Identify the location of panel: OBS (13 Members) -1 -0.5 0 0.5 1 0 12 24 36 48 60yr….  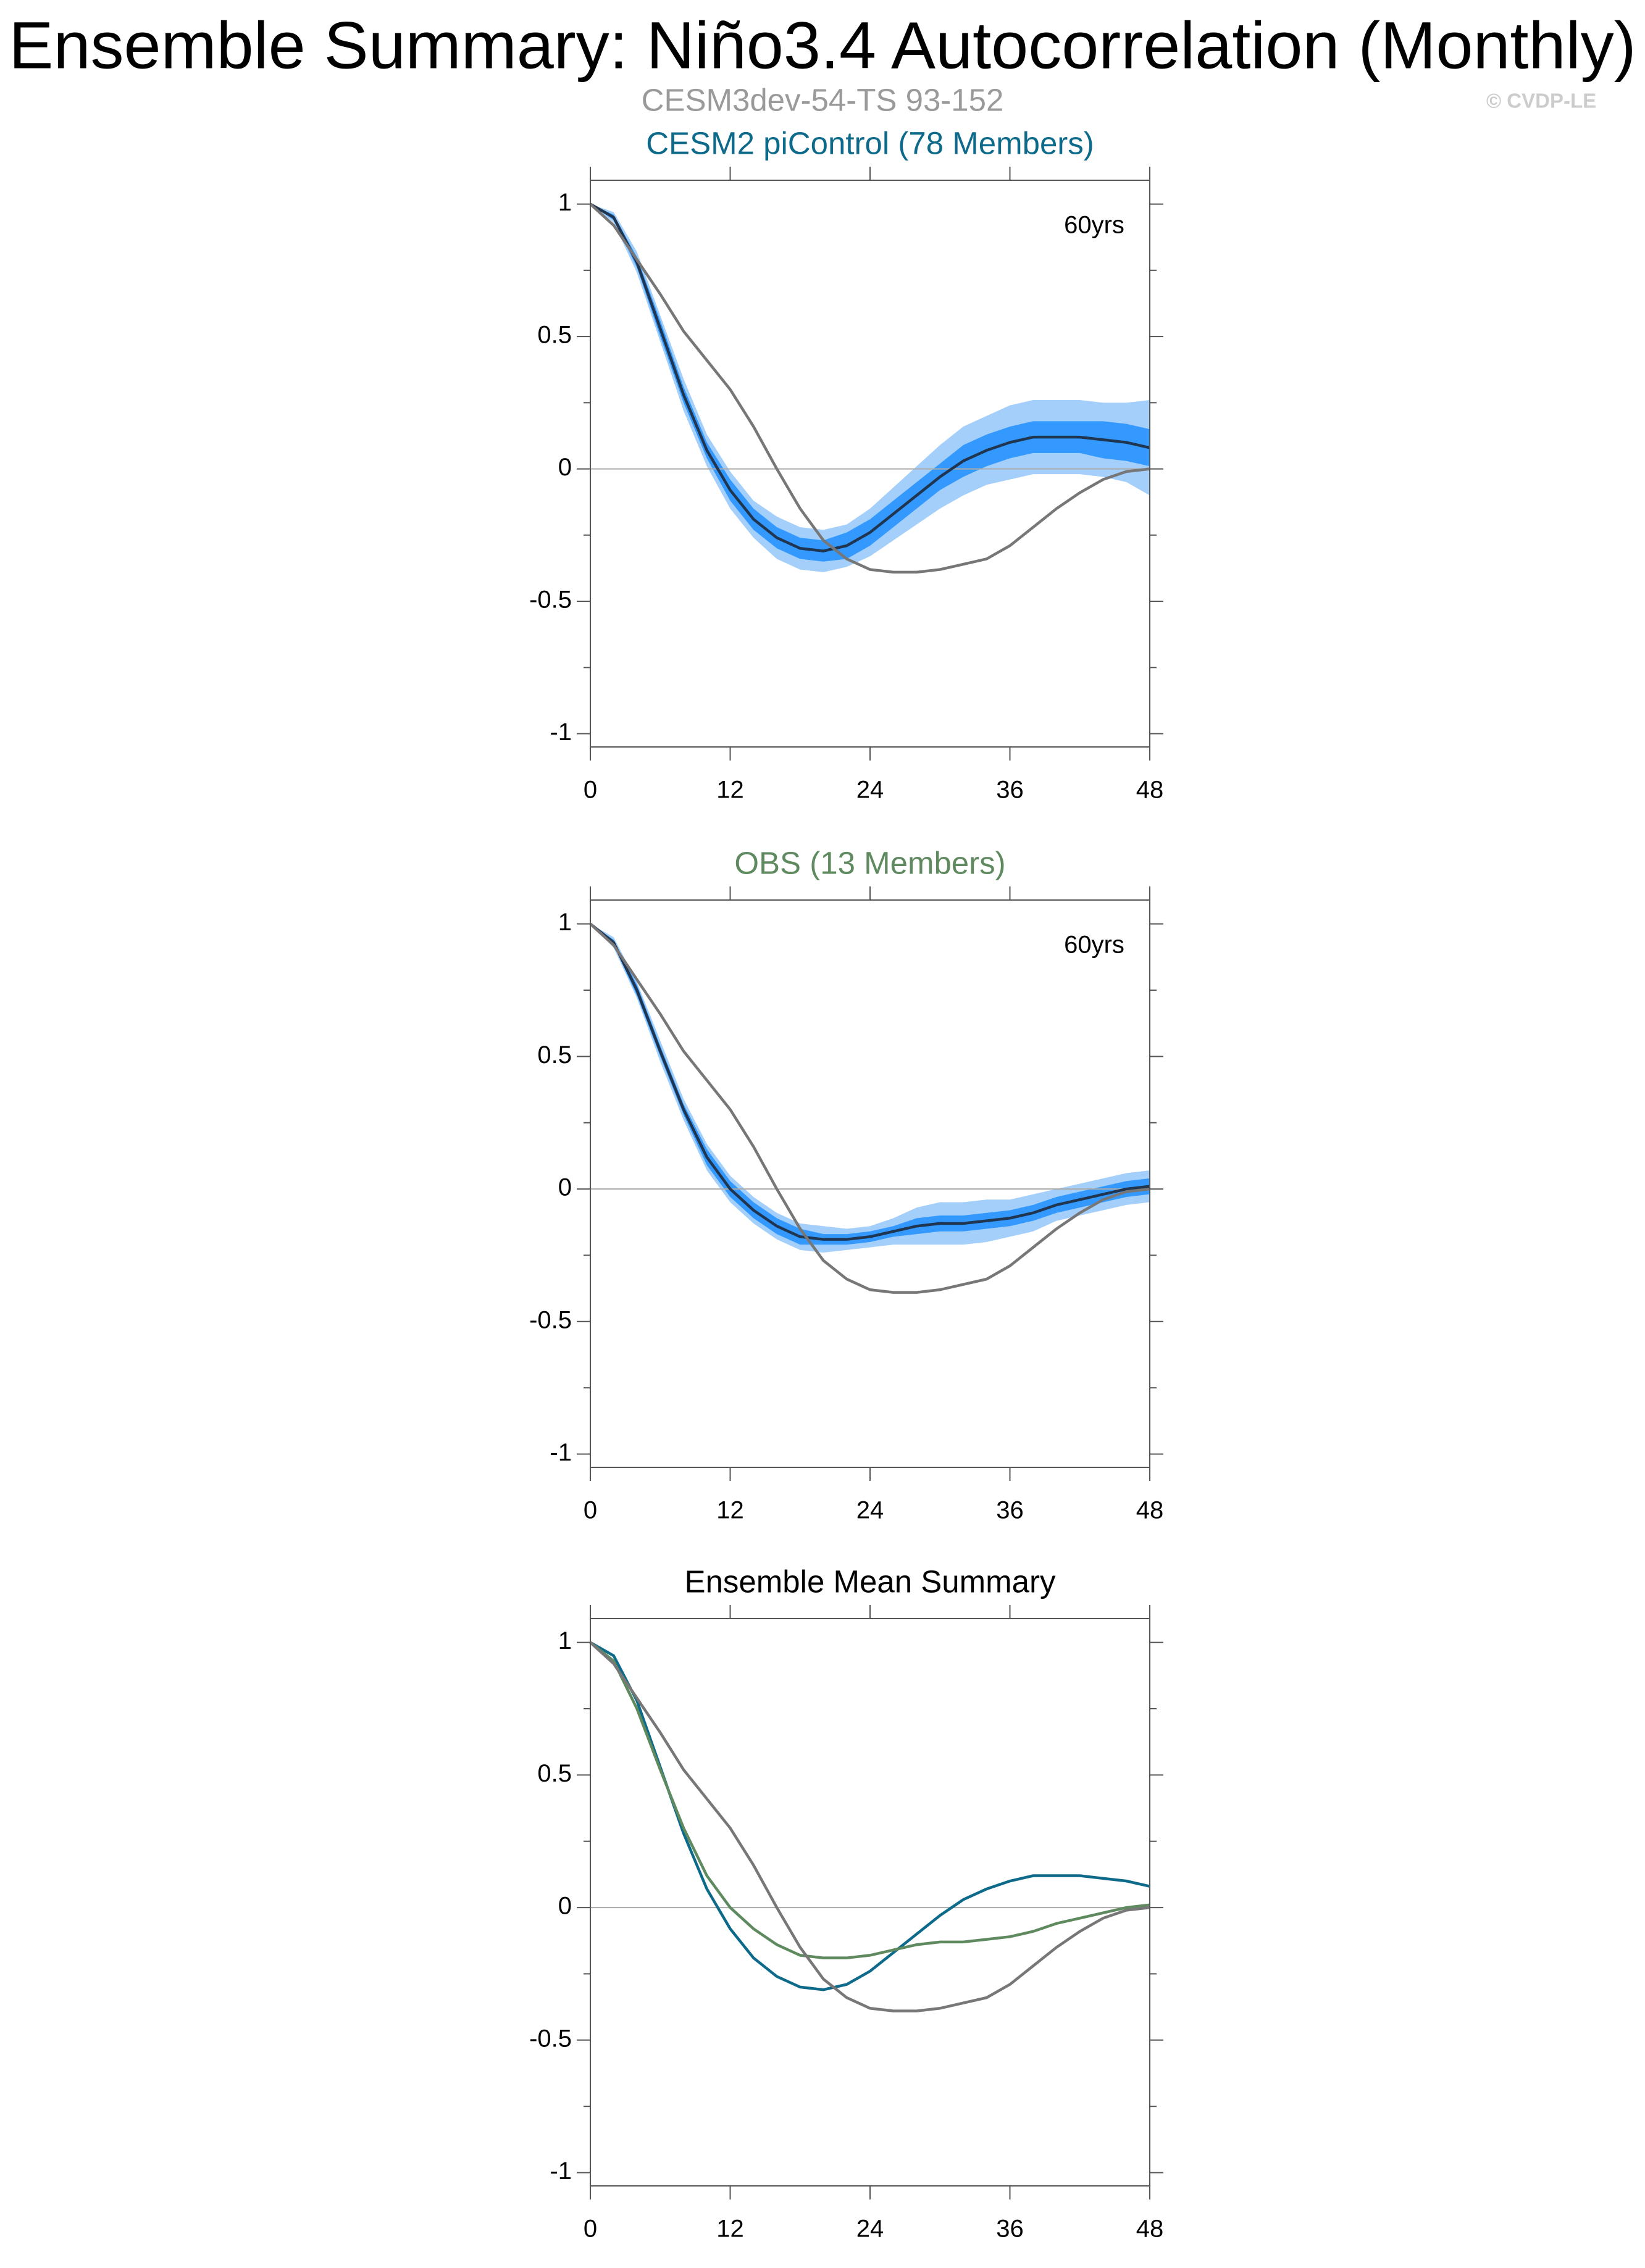
(846, 1184).